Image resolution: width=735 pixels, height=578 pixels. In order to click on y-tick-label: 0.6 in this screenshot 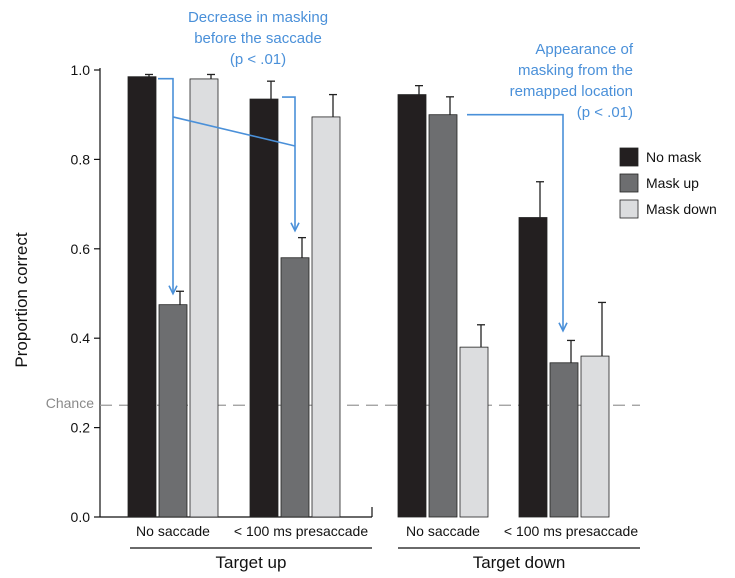, I will do `click(81, 249)`.